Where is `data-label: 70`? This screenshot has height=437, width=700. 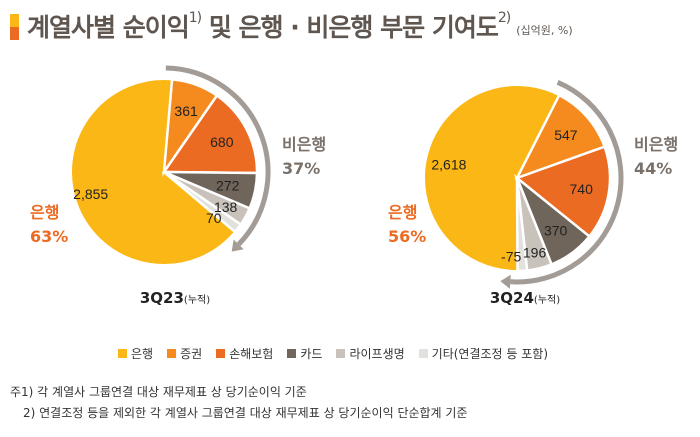 data-label: 70 is located at coordinates (214, 218).